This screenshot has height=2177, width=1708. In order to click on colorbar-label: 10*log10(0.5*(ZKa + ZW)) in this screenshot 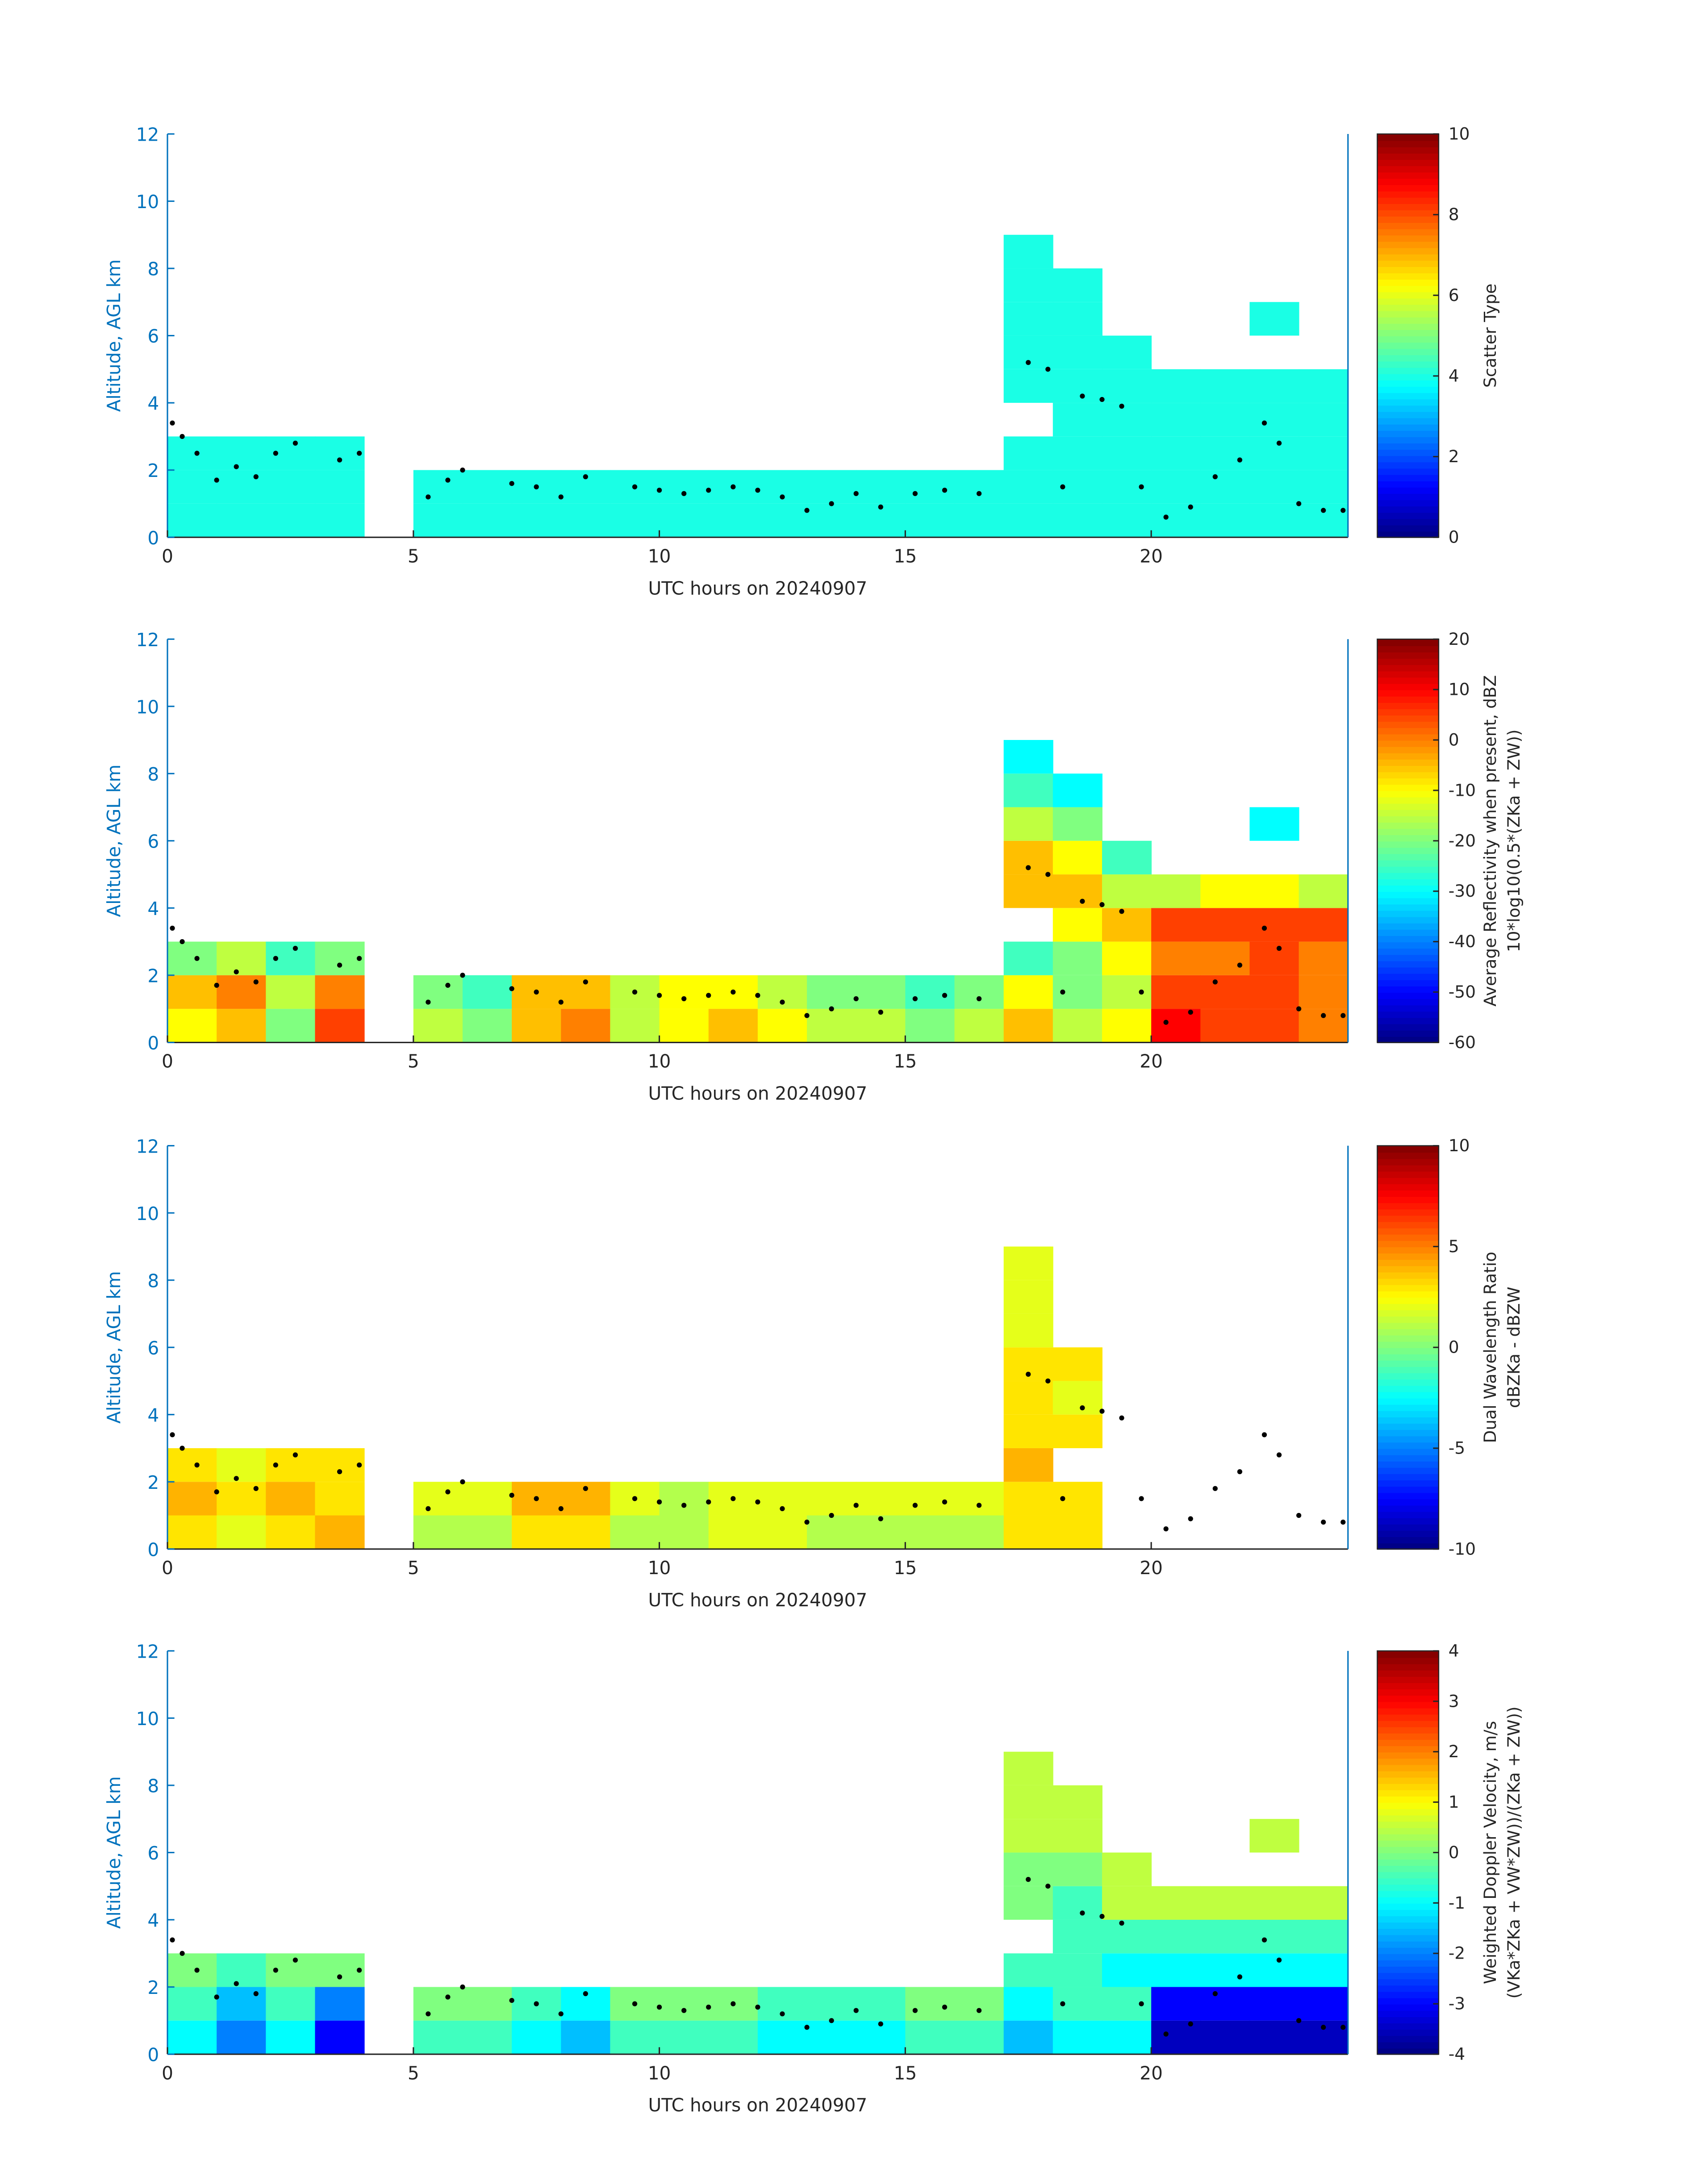, I will do `click(1514, 840)`.